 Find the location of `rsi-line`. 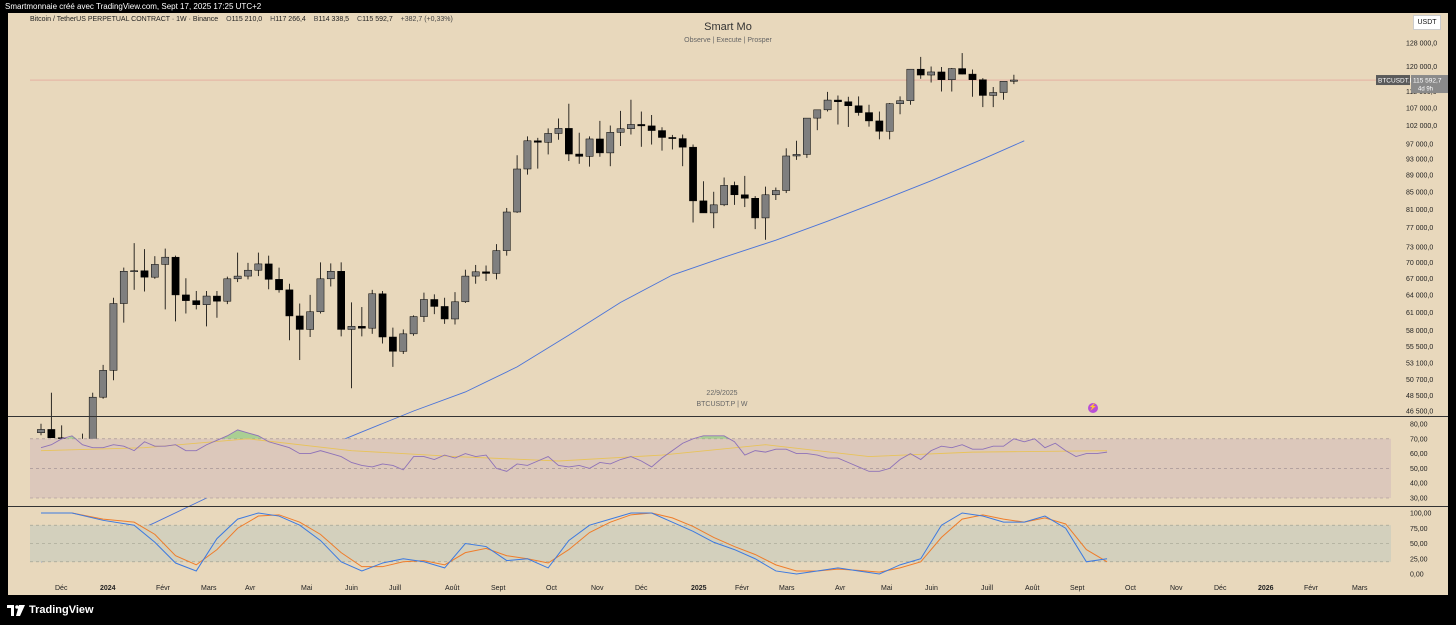

rsi-line is located at coordinates (574, 450).